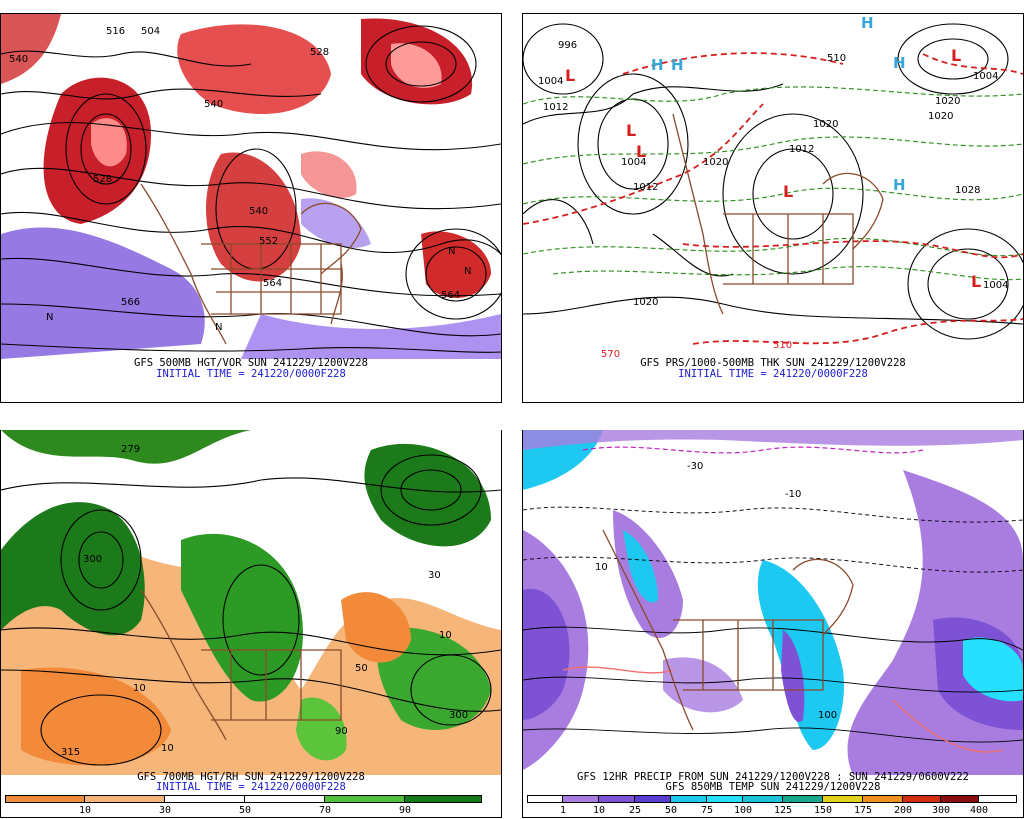 The width and height of the screenshot is (1024, 819). What do you see at coordinates (793, 494) in the screenshot?
I see `map-label: -10` at bounding box center [793, 494].